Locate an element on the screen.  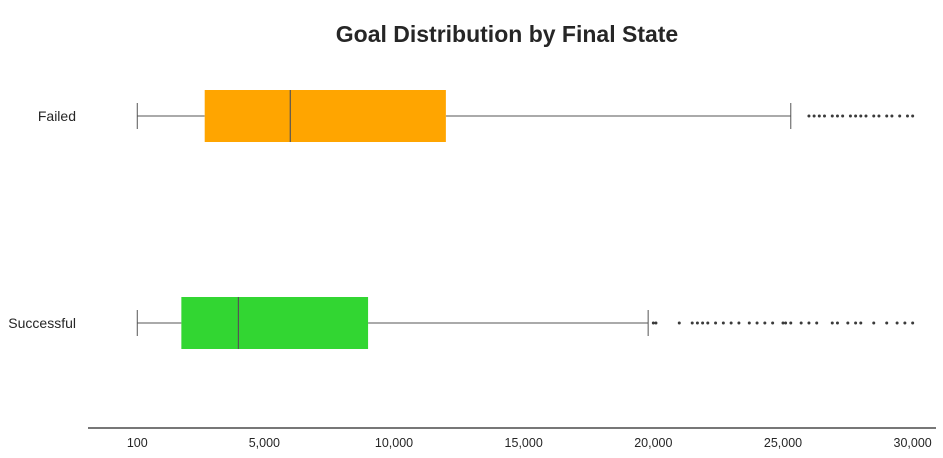
box-failed is located at coordinates (325, 116).